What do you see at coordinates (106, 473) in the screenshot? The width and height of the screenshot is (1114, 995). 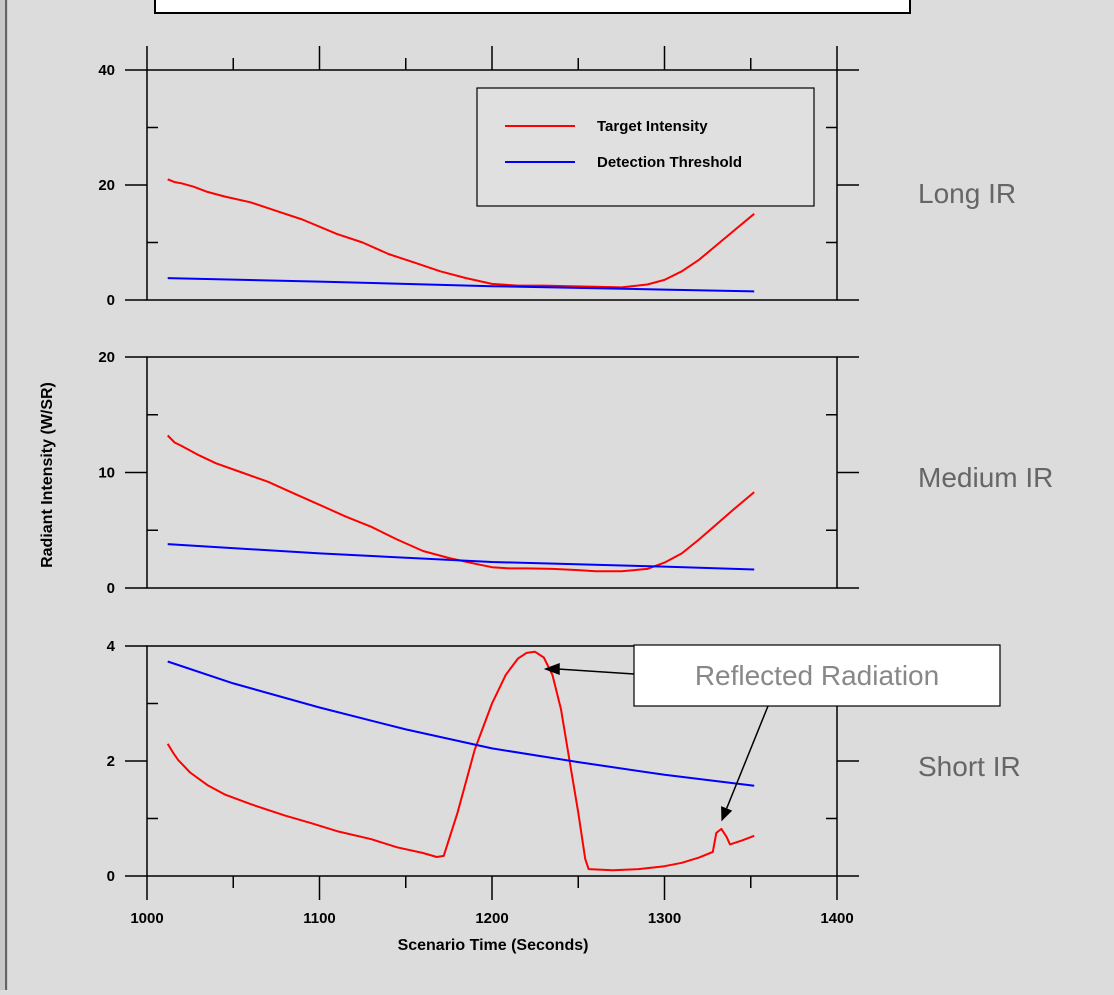 I see `y-tick-label-medium-ir: 10` at bounding box center [106, 473].